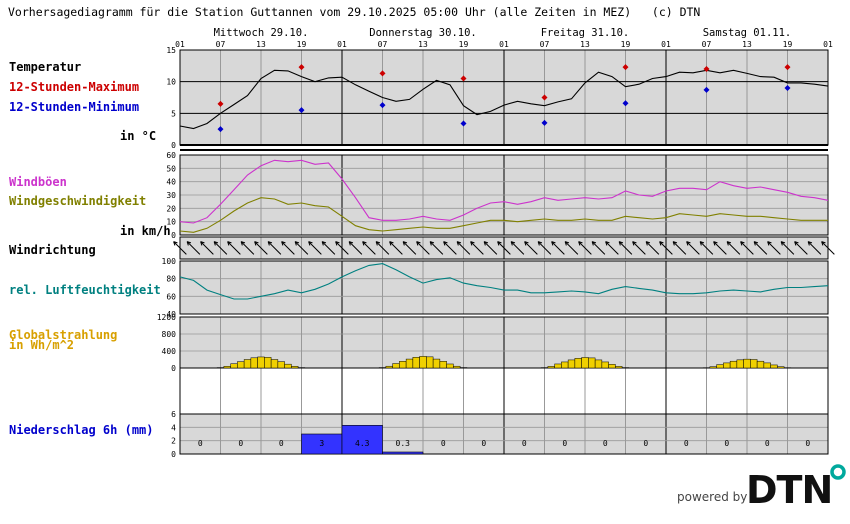  What do you see at coordinates (171, 208) in the screenshot?
I see `y-tick-label: 20` at bounding box center [171, 208].